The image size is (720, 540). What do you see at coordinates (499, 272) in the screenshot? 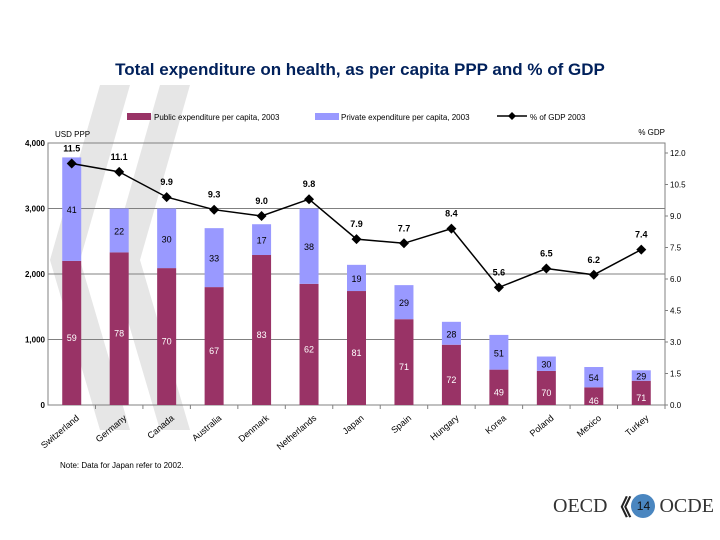
I see `gdp-value-label: 5.6` at bounding box center [499, 272].